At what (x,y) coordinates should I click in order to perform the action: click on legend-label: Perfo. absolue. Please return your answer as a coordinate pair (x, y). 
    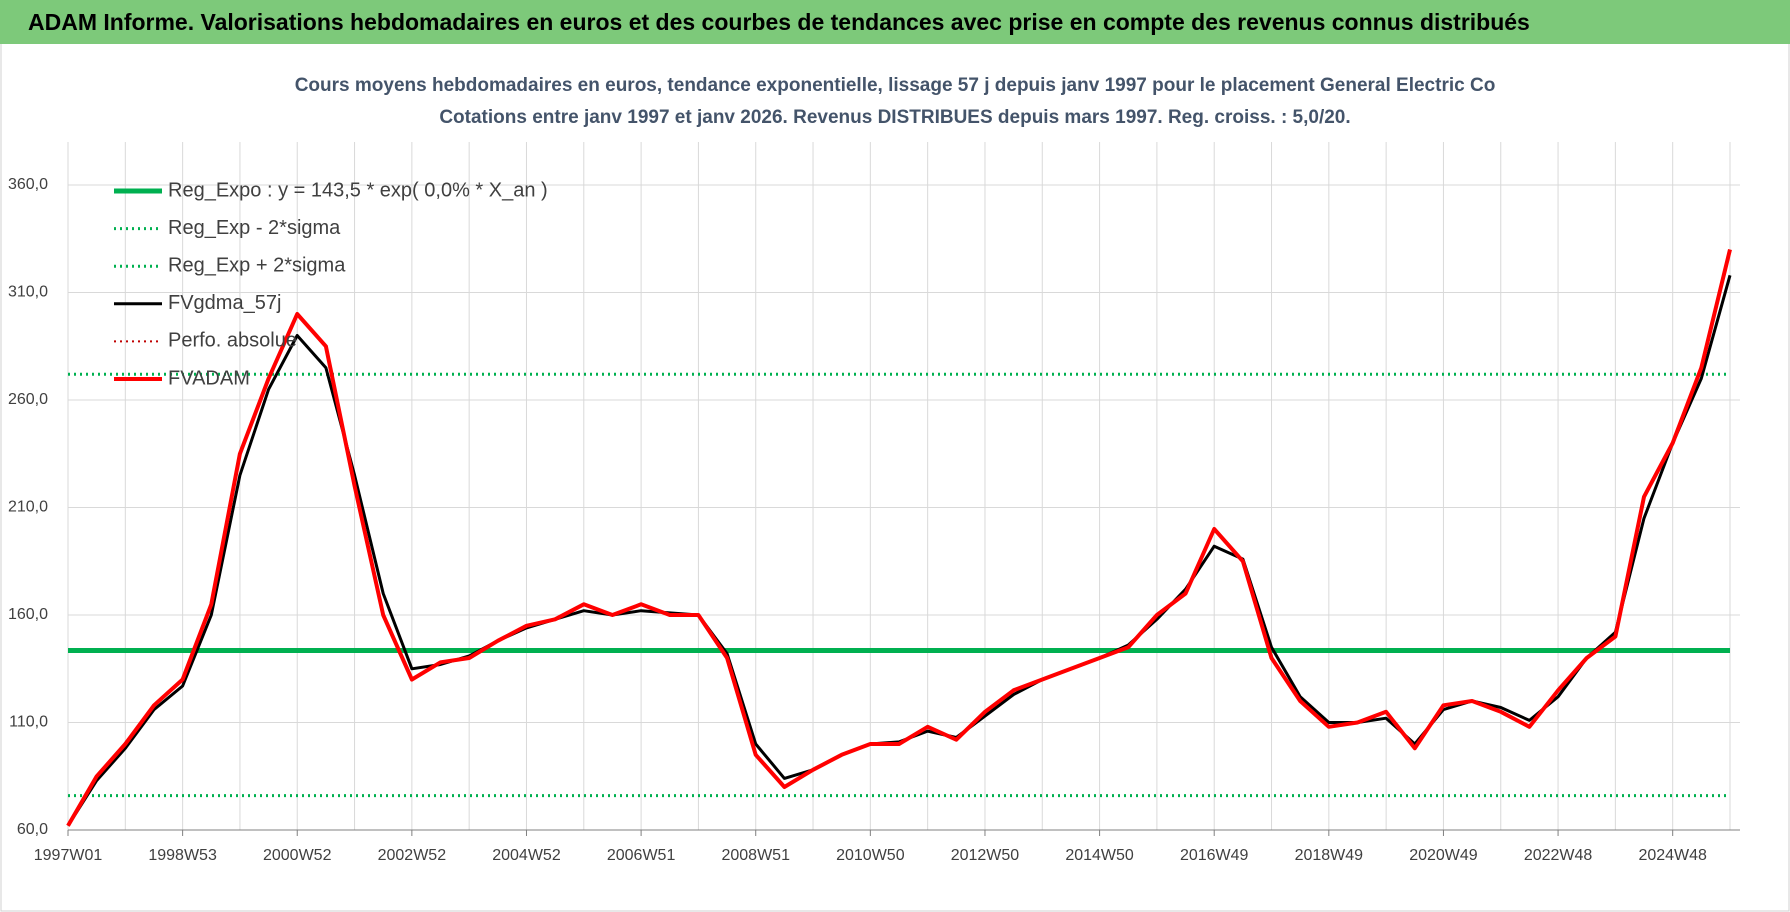
    Looking at the image, I should click on (232, 341).